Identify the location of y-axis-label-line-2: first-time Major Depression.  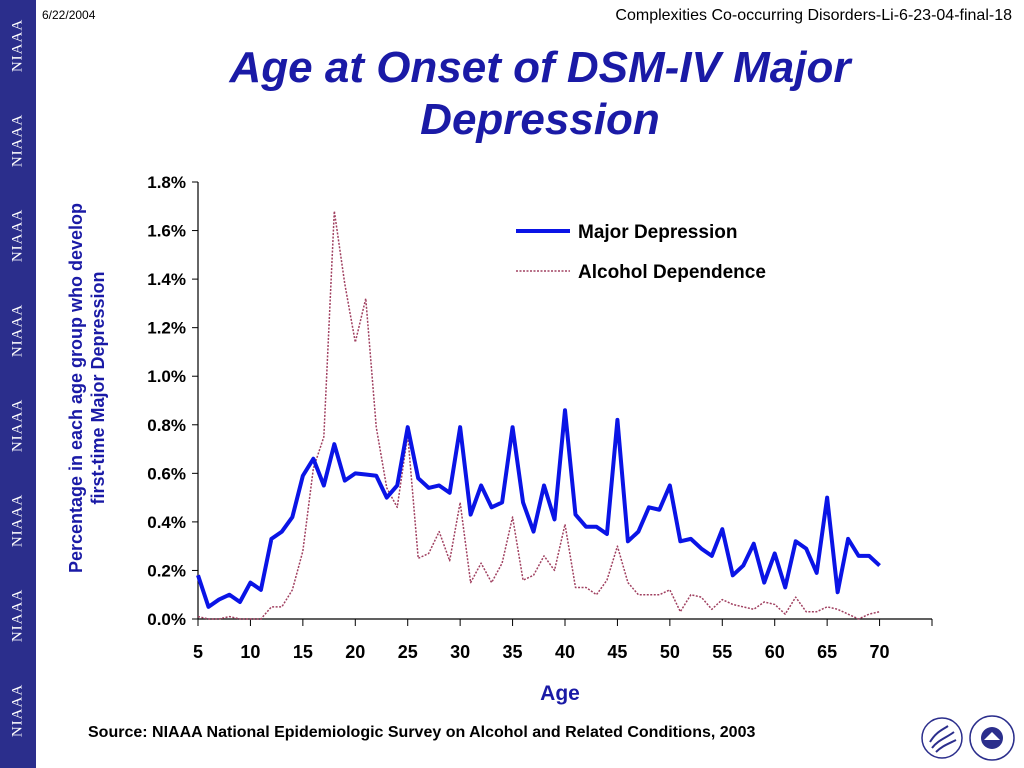
(98, 387).